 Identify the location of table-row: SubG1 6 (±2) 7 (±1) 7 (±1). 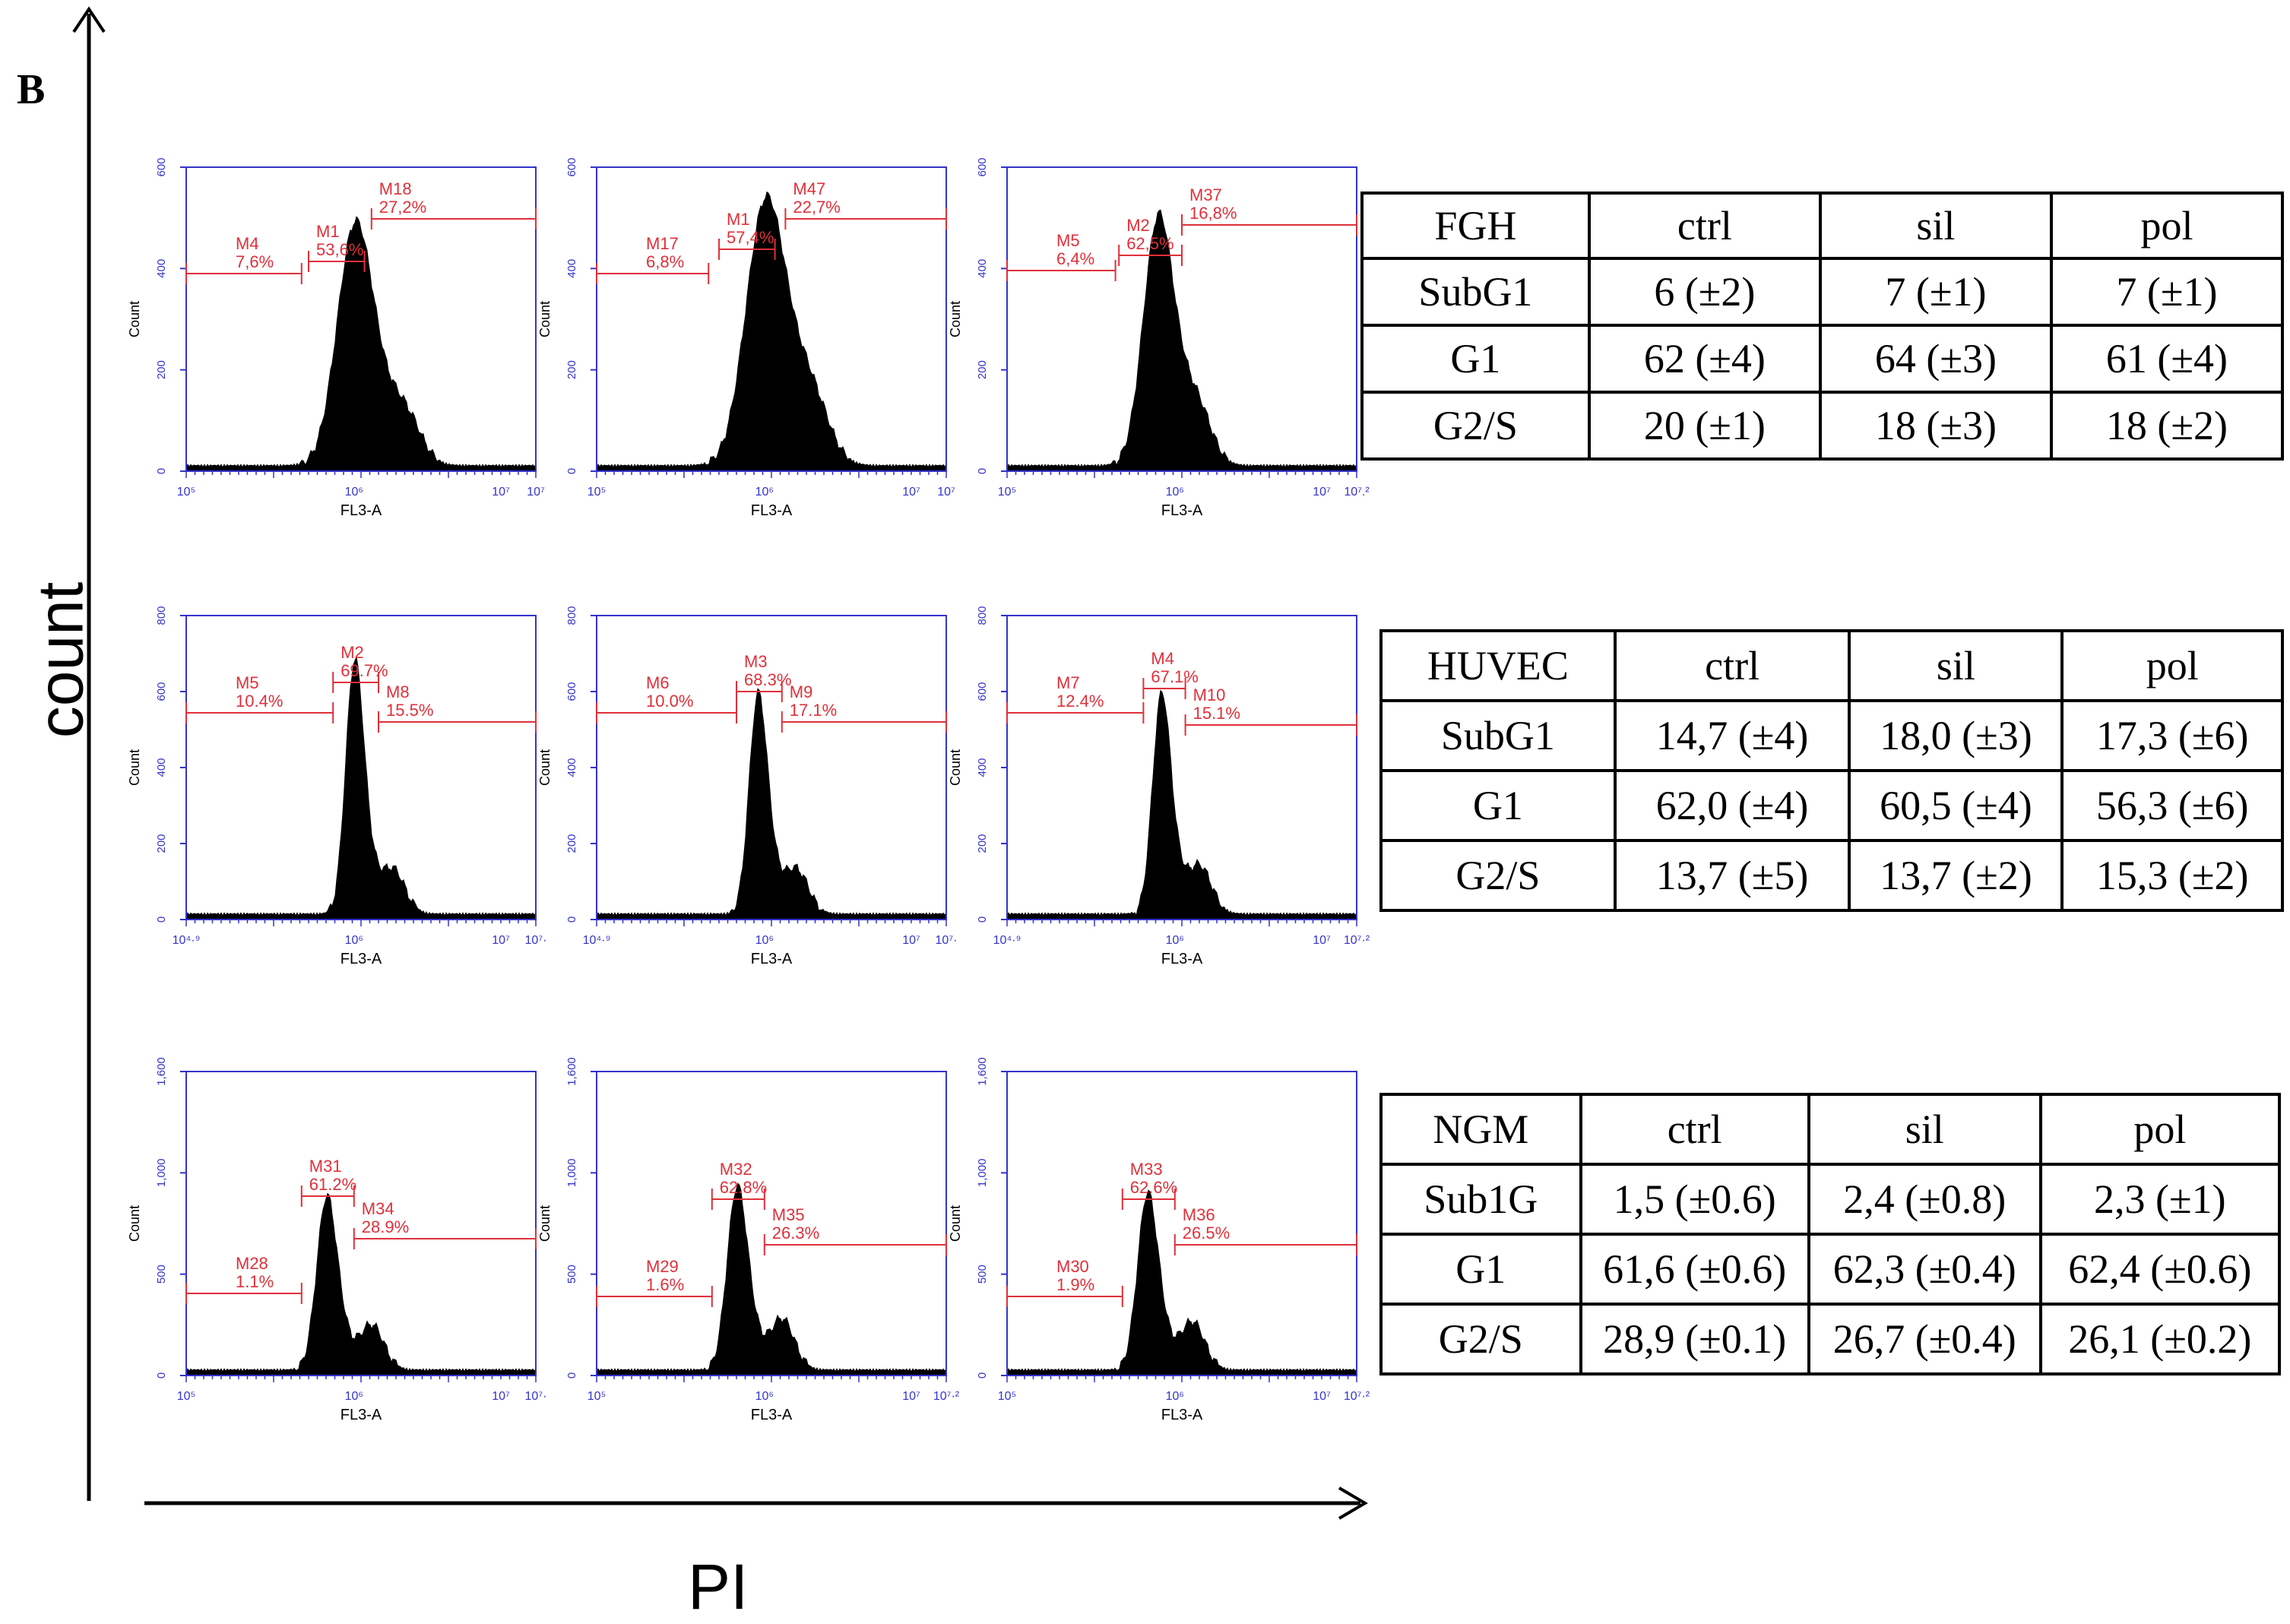
(1822, 292).